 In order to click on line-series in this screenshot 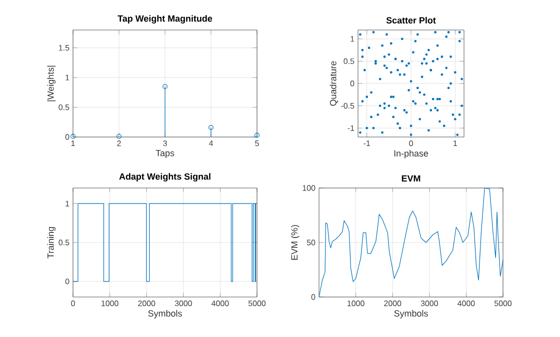, I will do `click(411, 243)`.